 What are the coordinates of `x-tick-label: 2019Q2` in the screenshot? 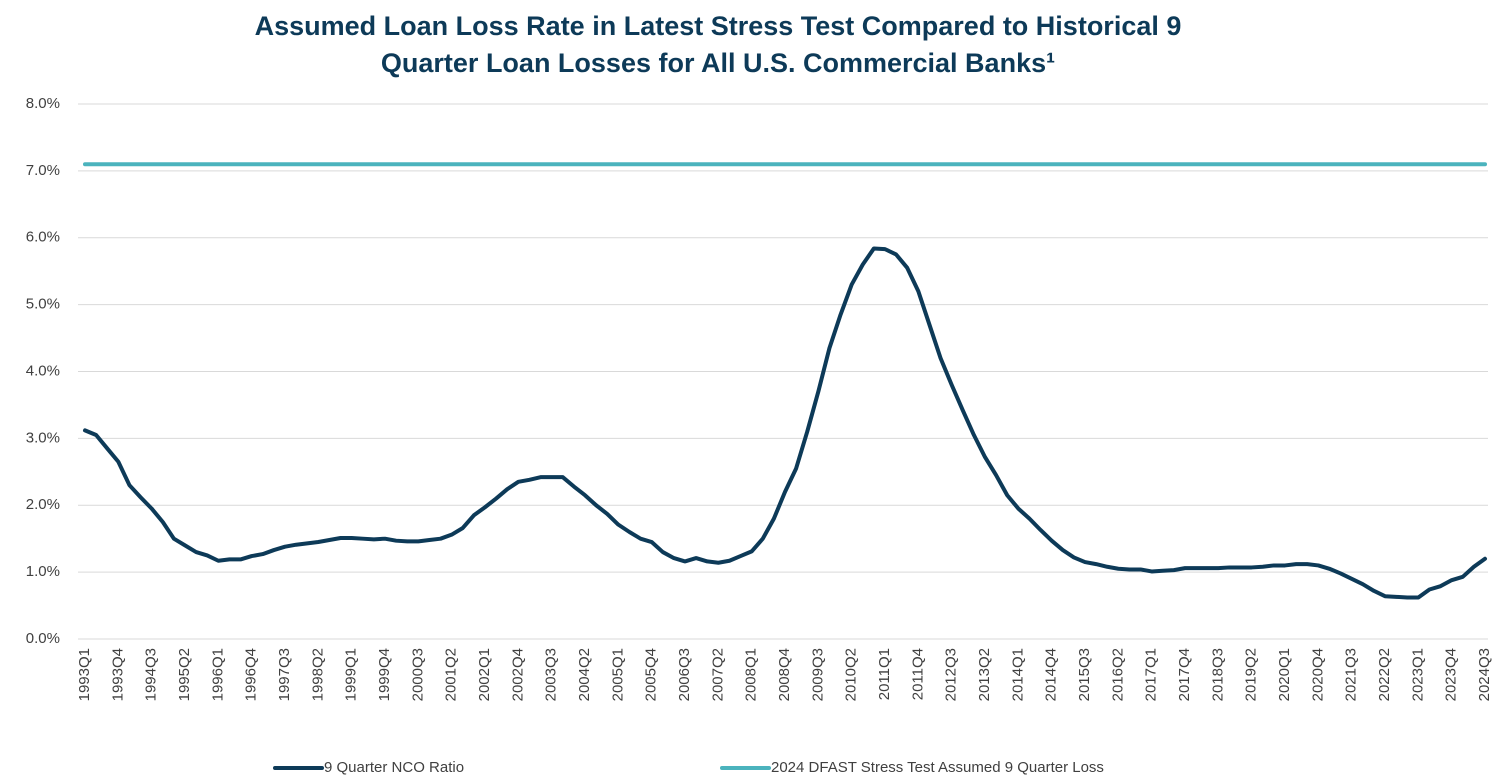 It's located at (1251, 674).